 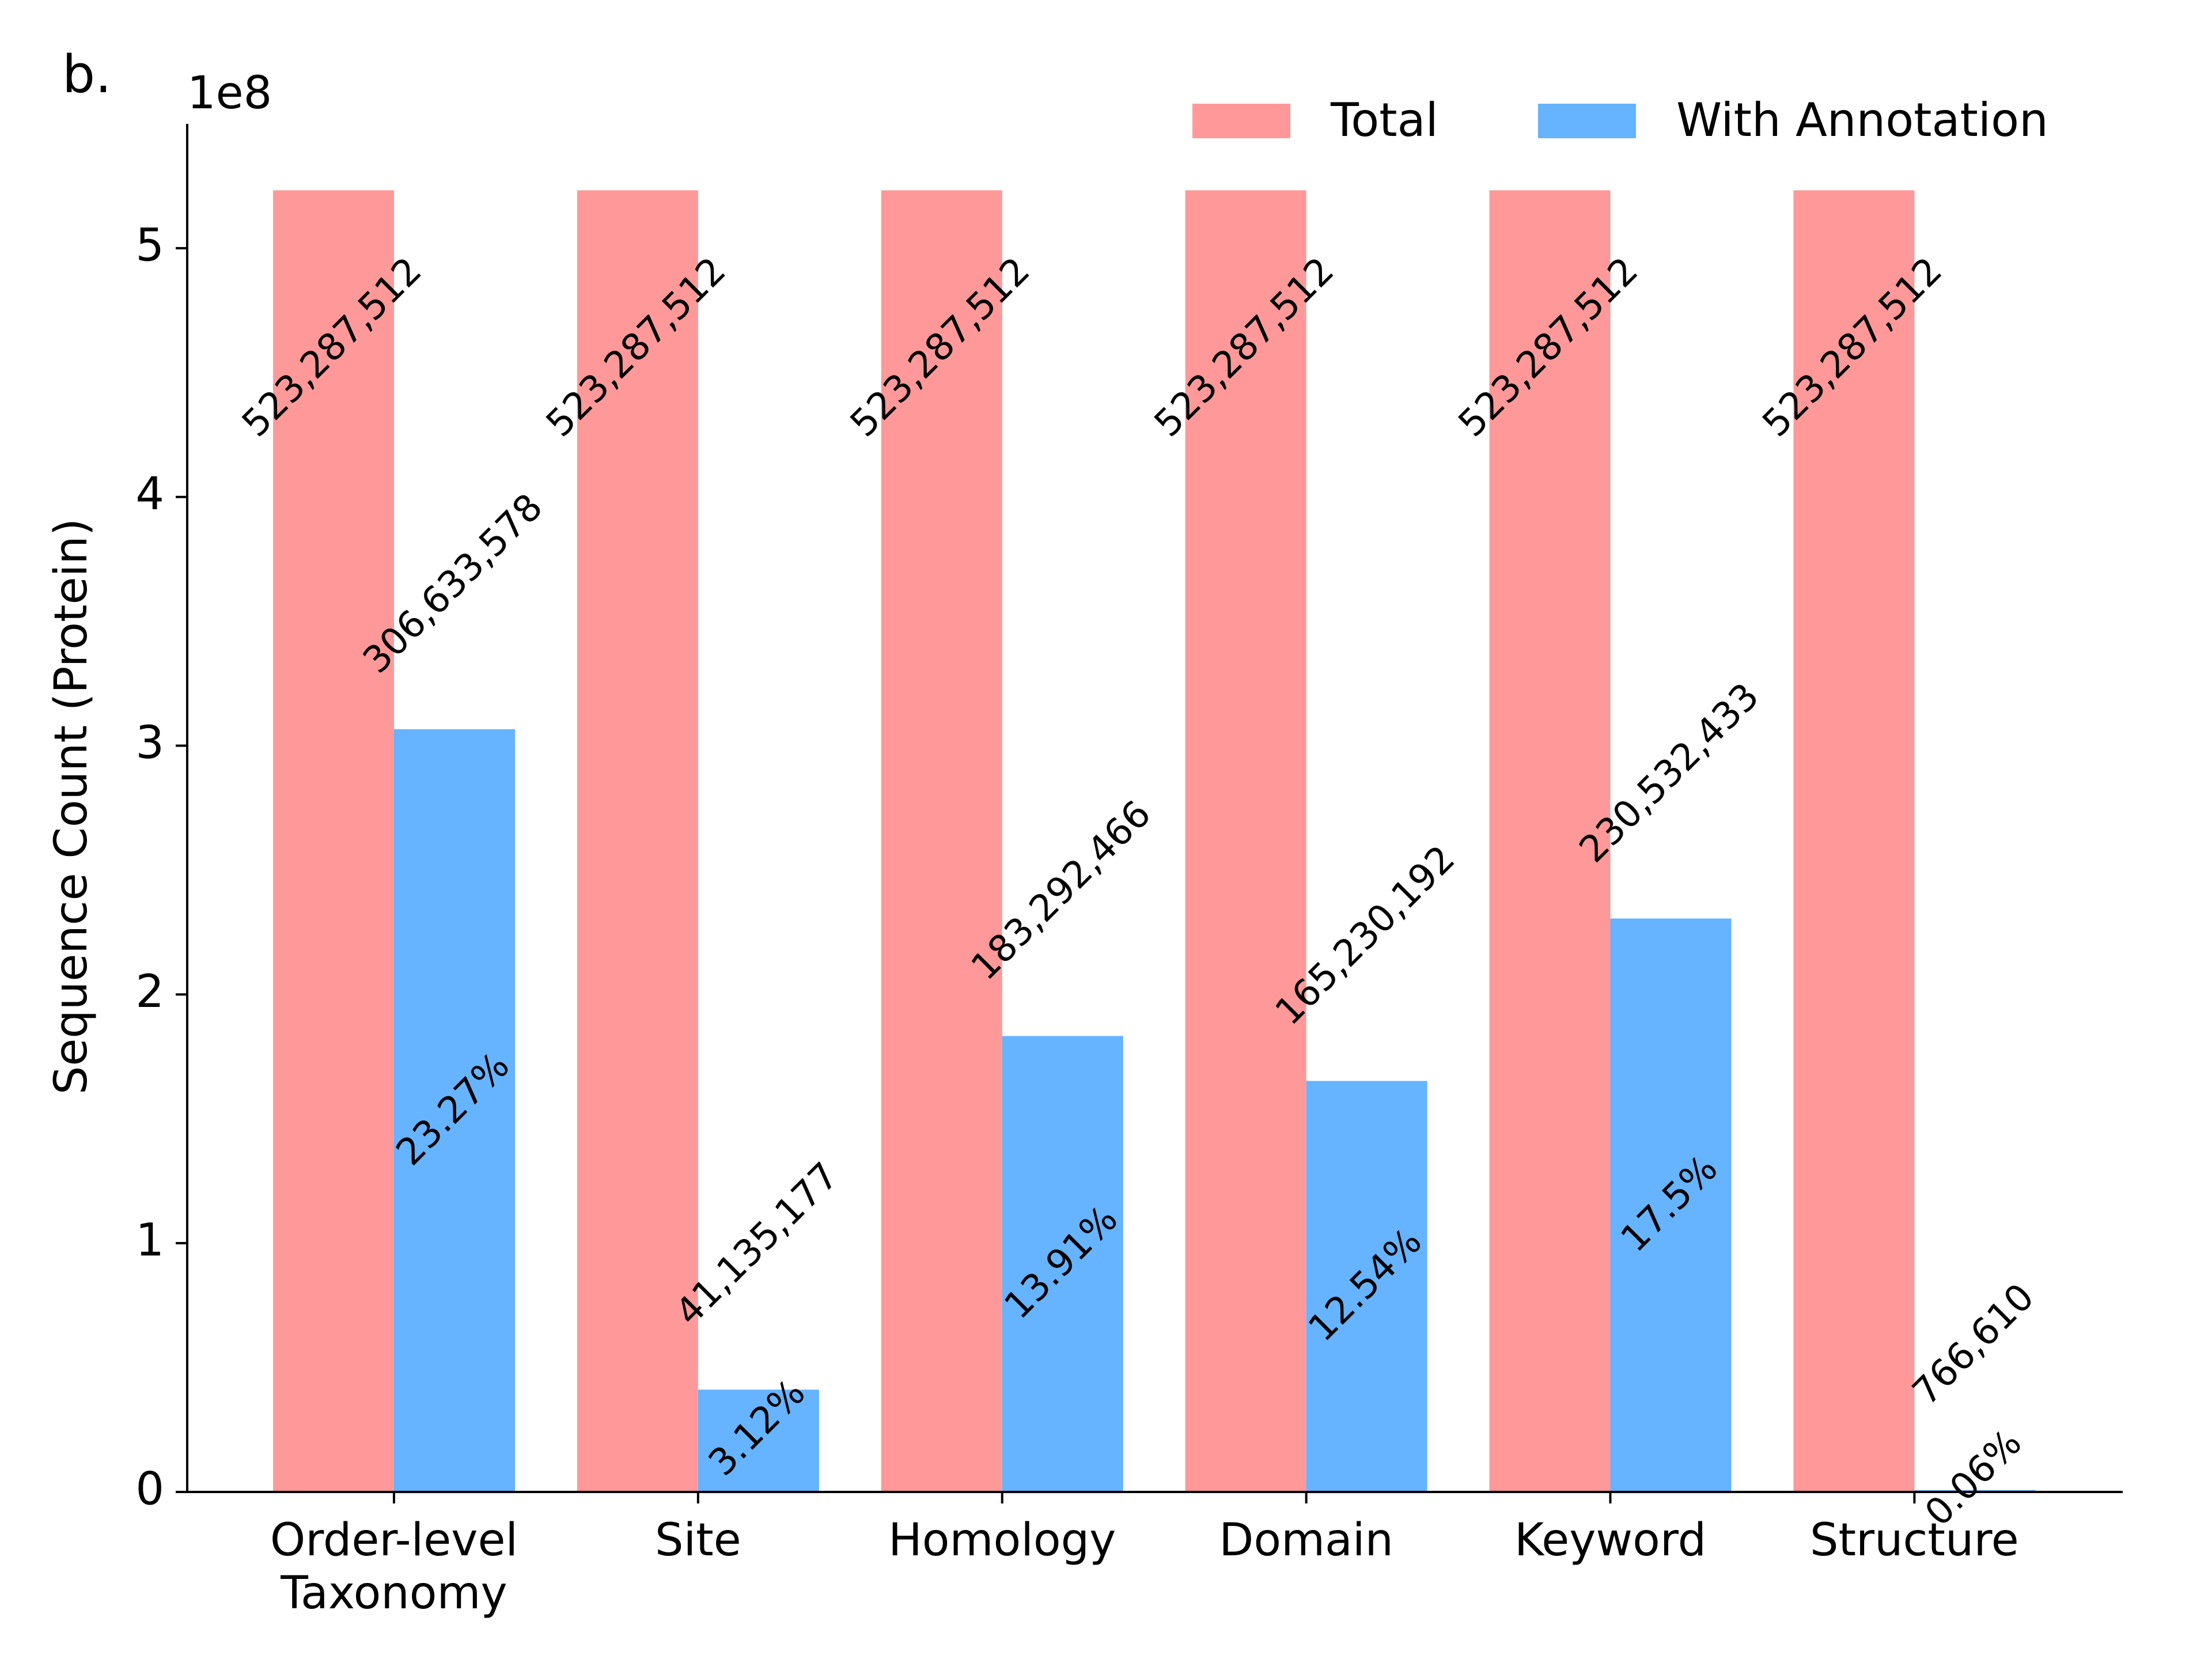 I want to click on bar-with-annotation-order-level-taxonomy, so click(x=454, y=1110).